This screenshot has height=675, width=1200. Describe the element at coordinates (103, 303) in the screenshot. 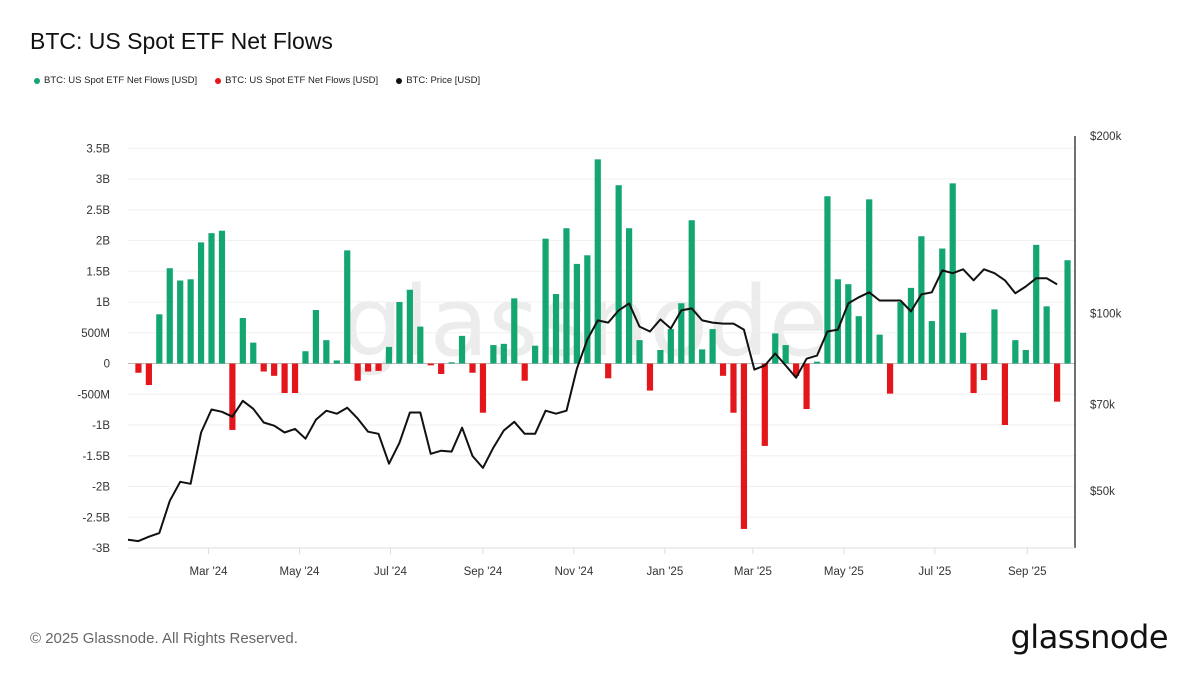

I see `y-left-tick-label: 1B` at that location.